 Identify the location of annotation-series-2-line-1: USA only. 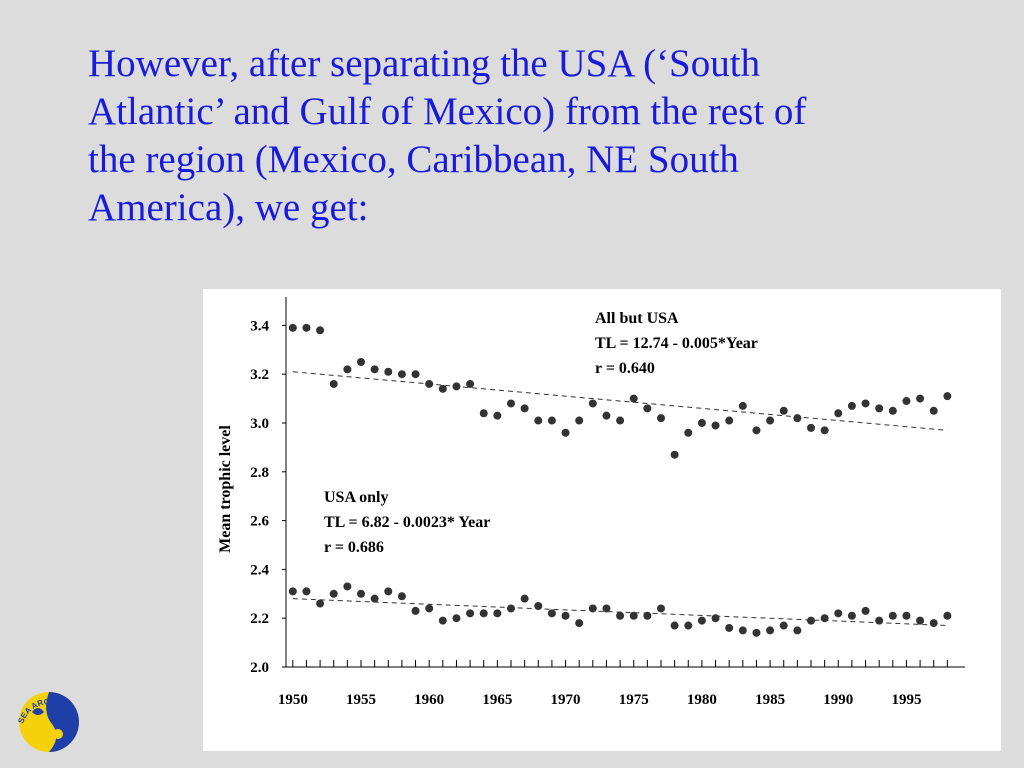
(356, 497).